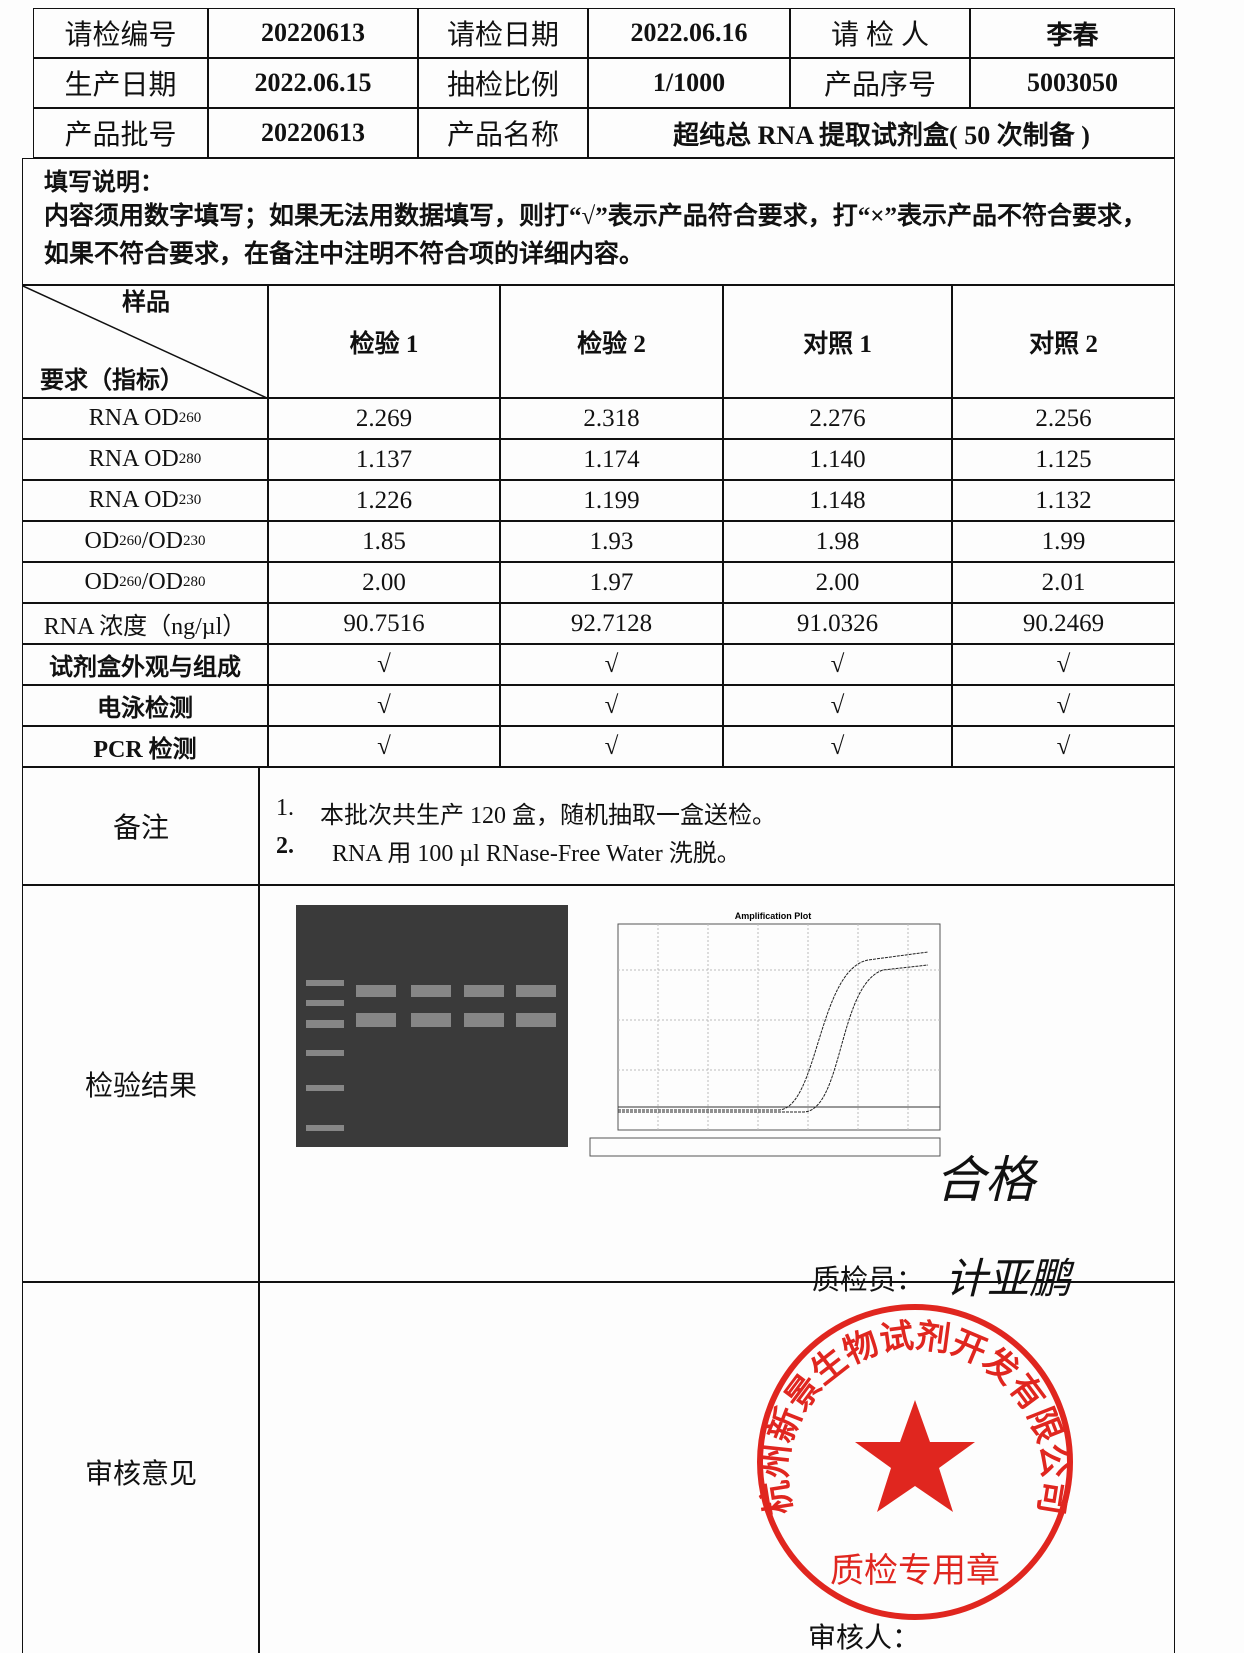  I want to click on value-cell: 1.85, so click(384, 541).